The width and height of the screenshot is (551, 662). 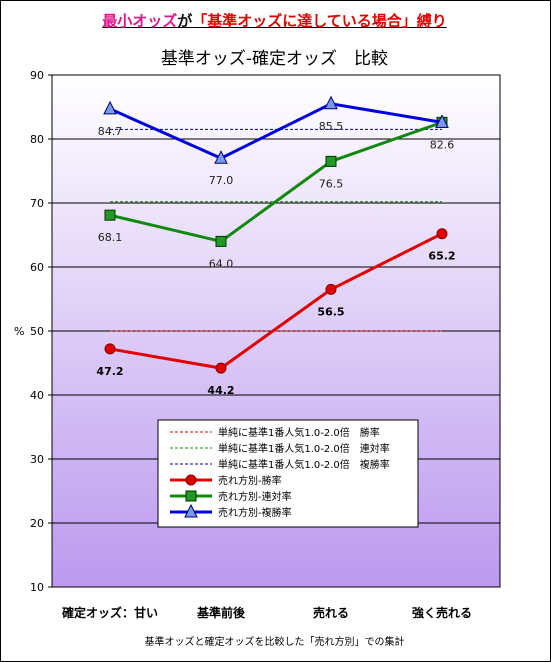 I want to click on data-label: 76.5, so click(x=331, y=183).